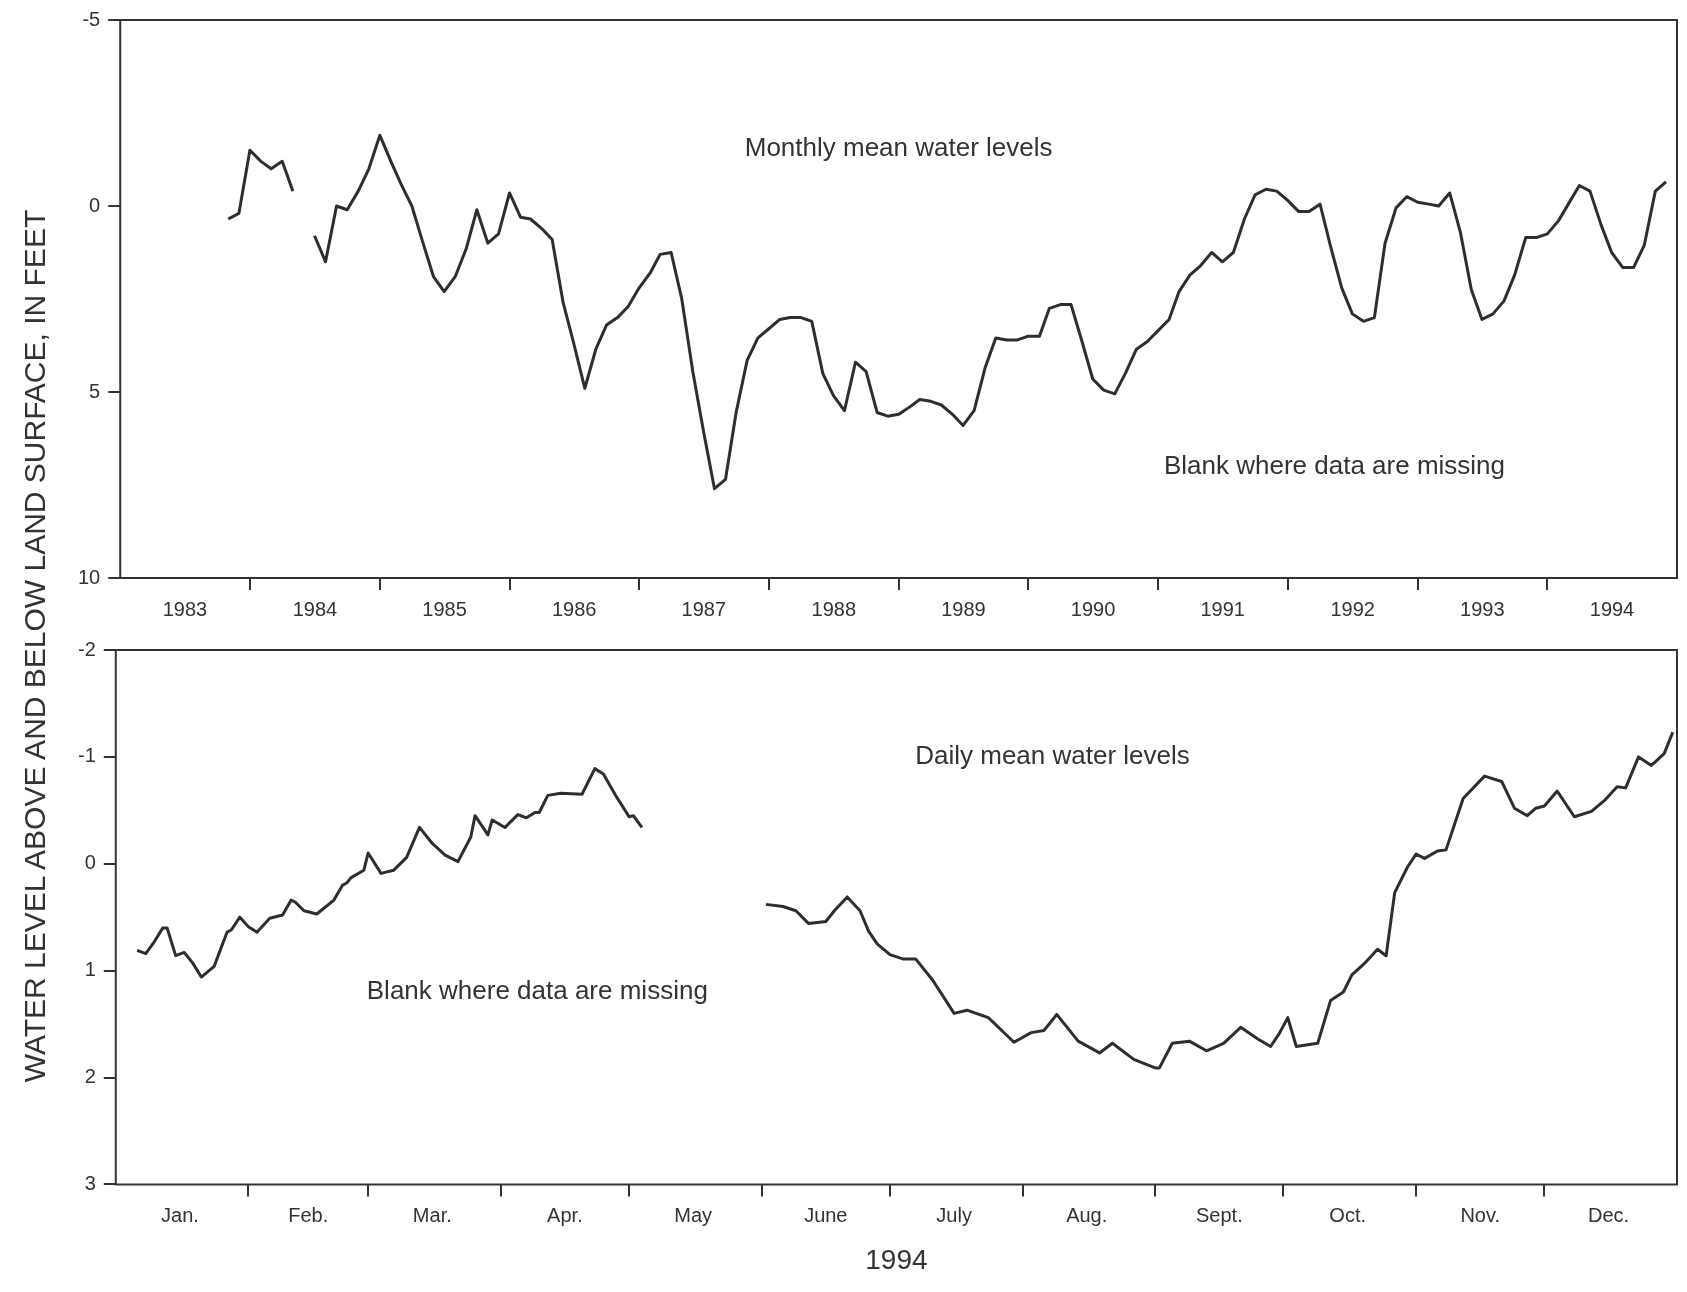  What do you see at coordinates (35, 646) in the screenshot?
I see `y-axis-title: WATER LEVEL ABOVE AND BELOW LAND SURFACE, IN FEET` at bounding box center [35, 646].